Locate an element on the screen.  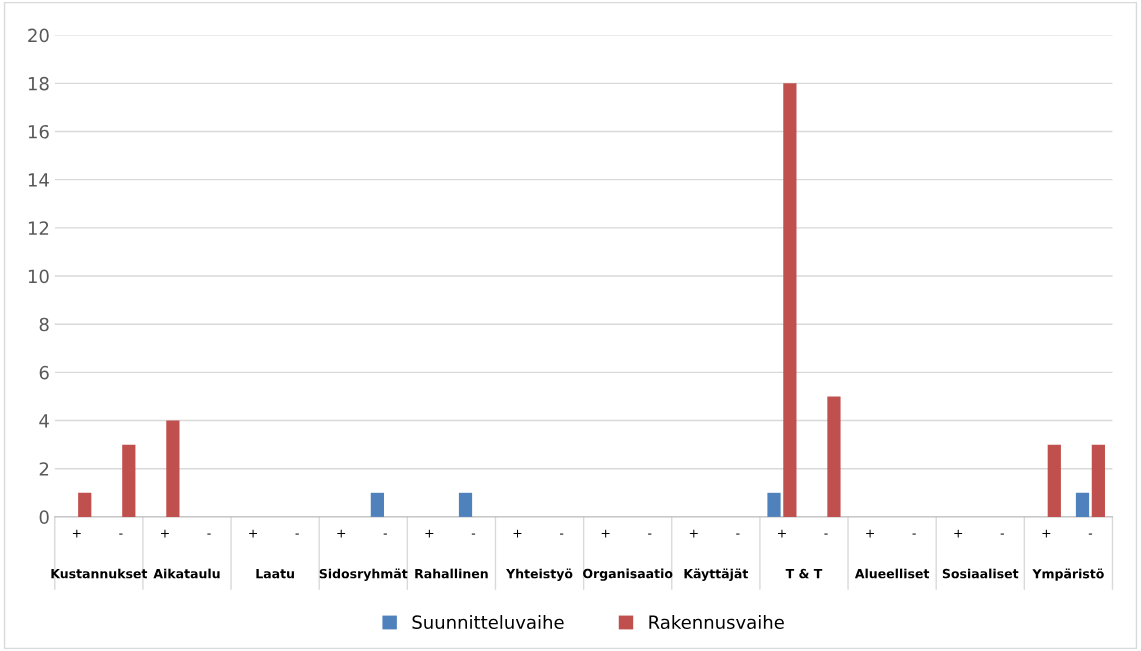
legend-label: Suunnitteluvaihe is located at coordinates (488, 622).